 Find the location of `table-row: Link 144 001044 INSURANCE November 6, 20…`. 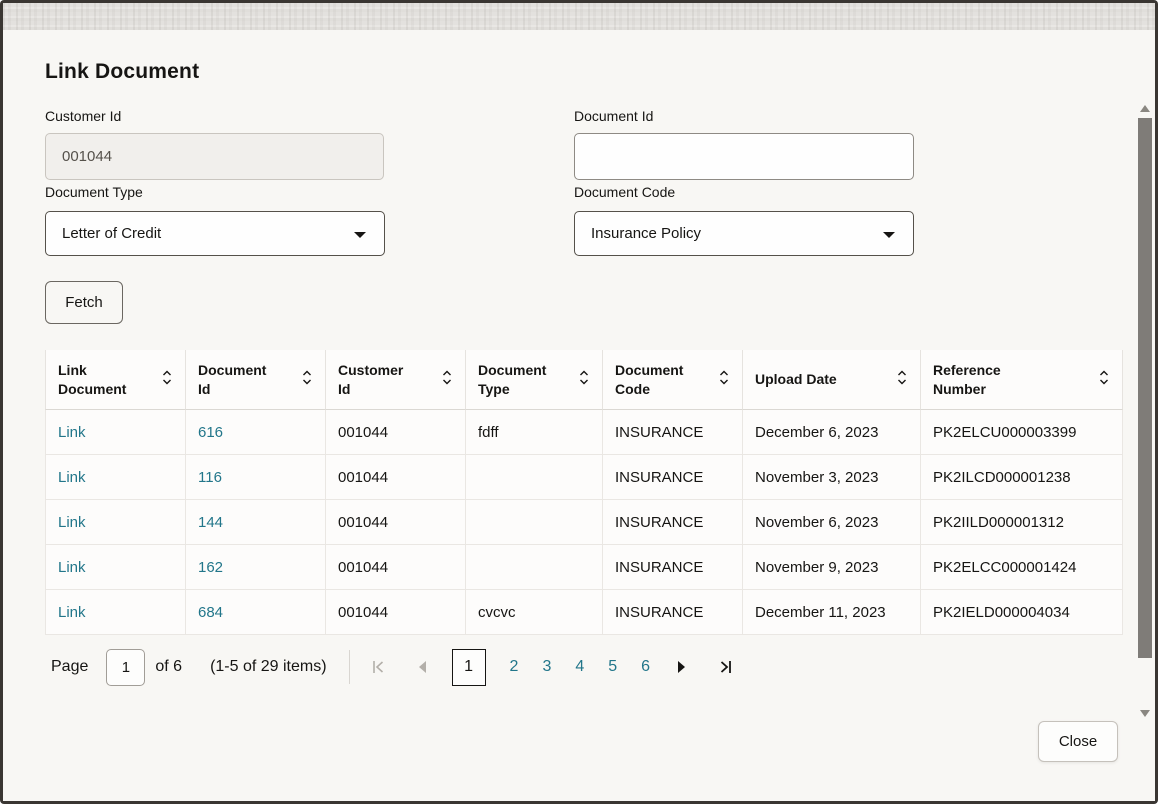

table-row: Link 144 001044 INSURANCE November 6, 20… is located at coordinates (584, 522).